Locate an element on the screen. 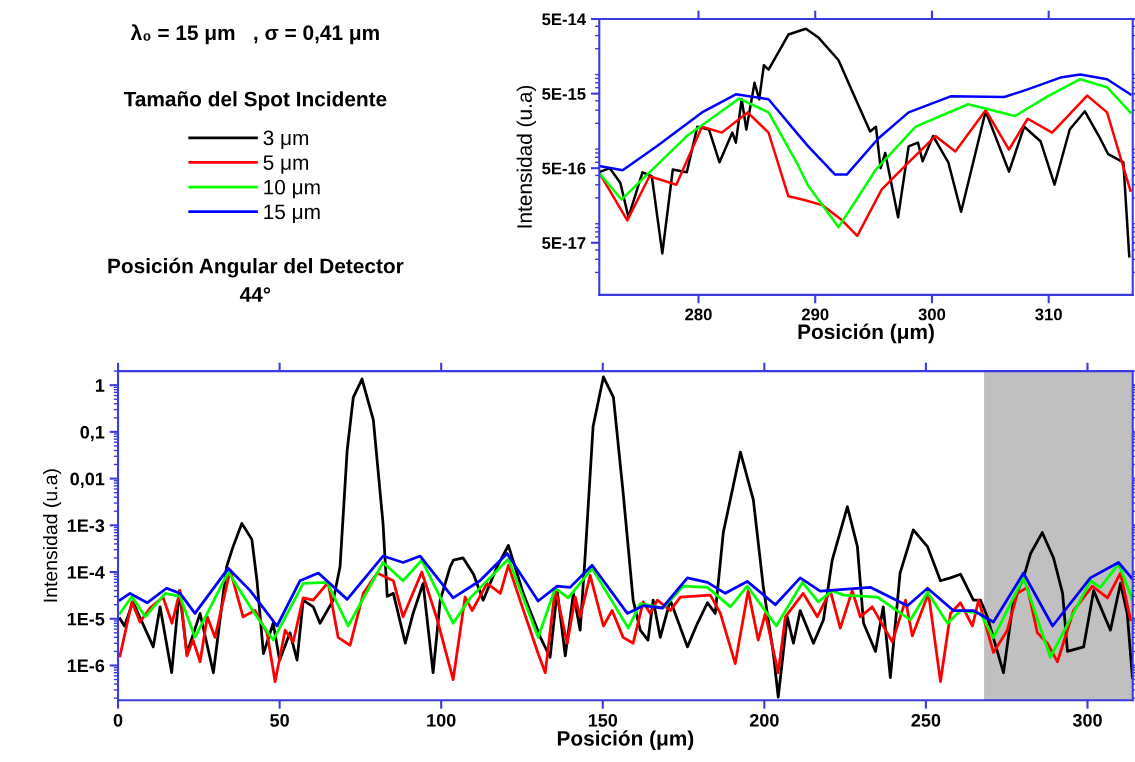 The height and width of the screenshot is (762, 1135). x-tick-label: 310 is located at coordinates (1048, 314).